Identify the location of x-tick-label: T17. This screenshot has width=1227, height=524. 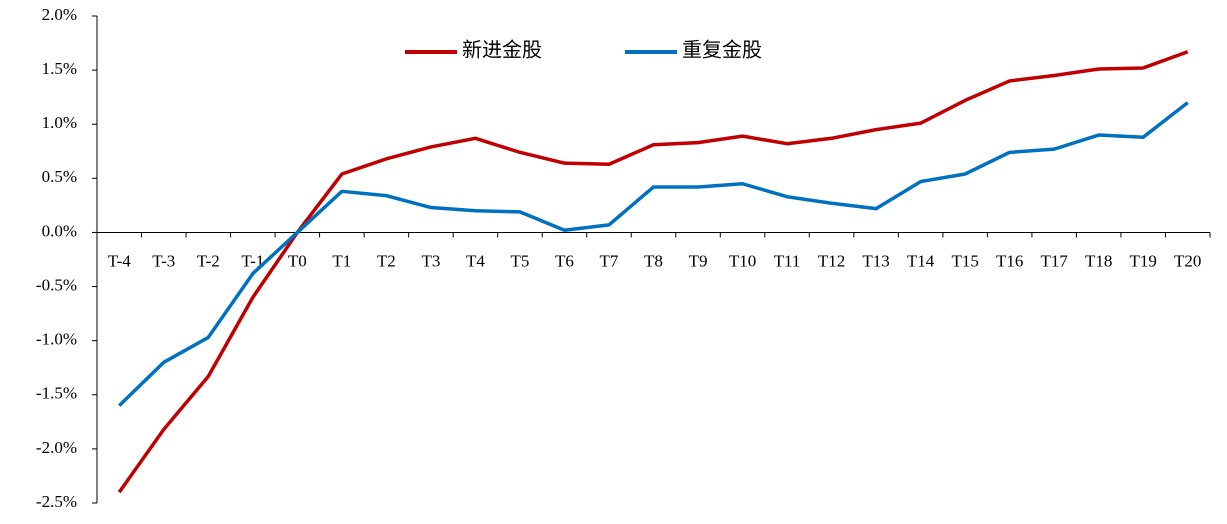
(1054, 260).